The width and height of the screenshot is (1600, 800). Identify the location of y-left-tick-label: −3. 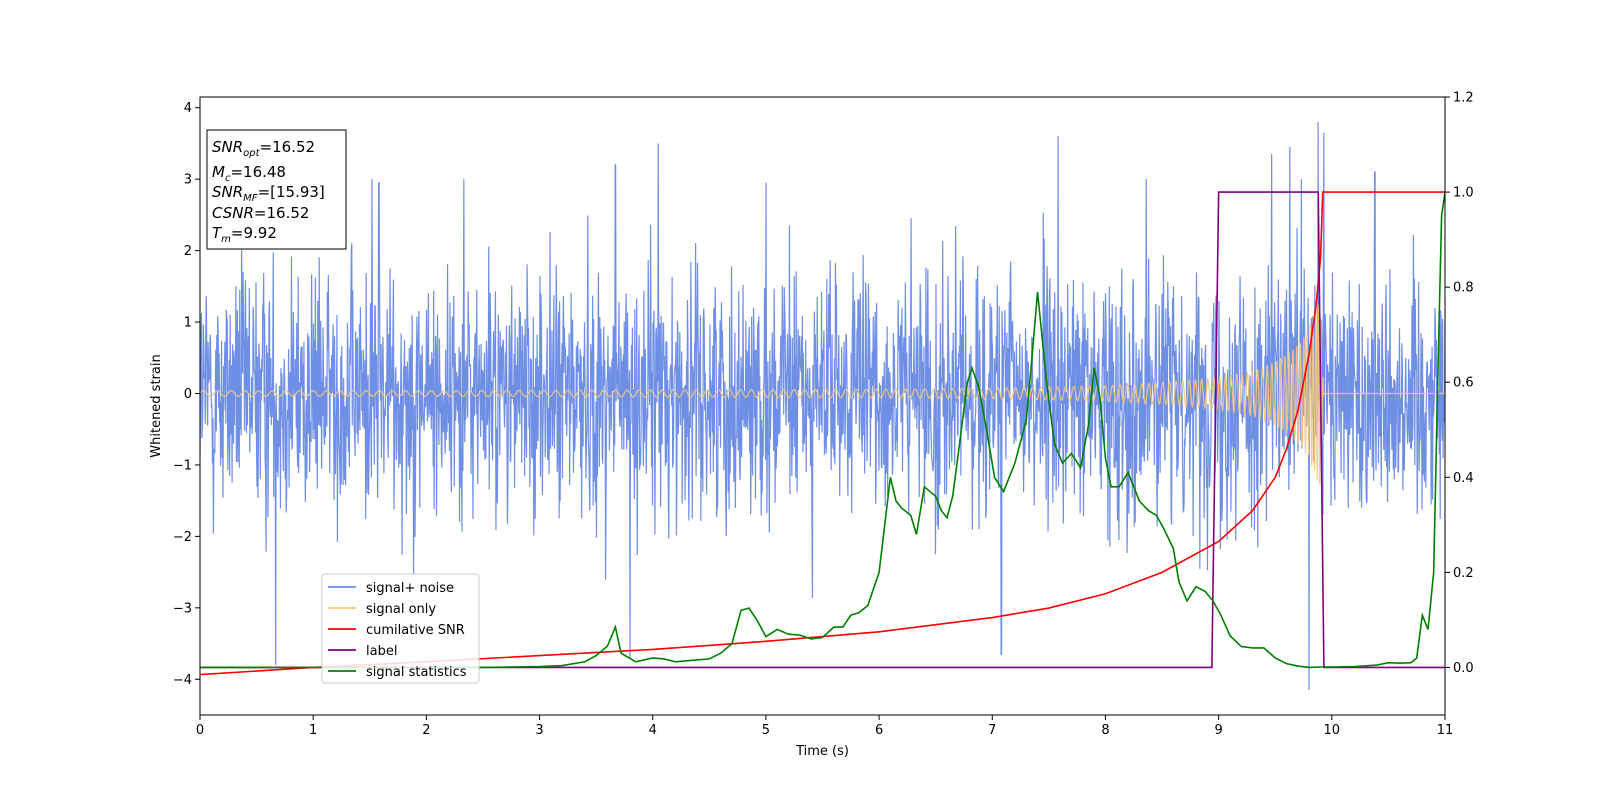
(182, 608).